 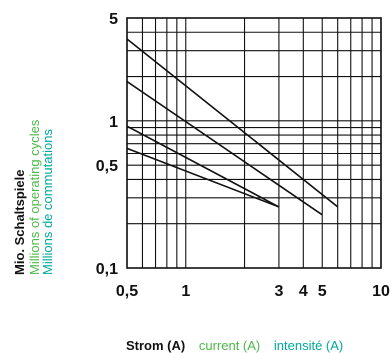 I want to click on x-tick-label-0: 0,5, so click(x=127, y=291).